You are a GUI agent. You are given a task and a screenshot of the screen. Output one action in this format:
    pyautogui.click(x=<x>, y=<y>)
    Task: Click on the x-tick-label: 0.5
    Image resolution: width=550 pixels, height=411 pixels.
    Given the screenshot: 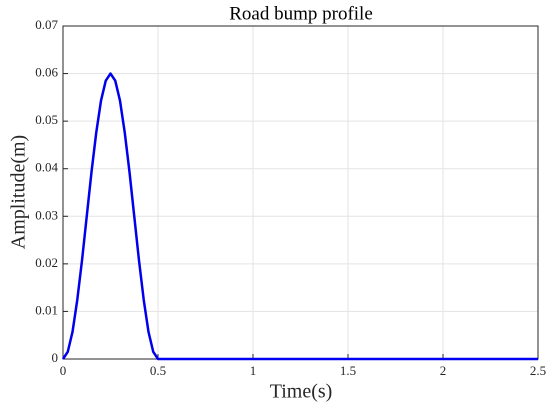 What is the action you would take?
    pyautogui.click(x=158, y=370)
    